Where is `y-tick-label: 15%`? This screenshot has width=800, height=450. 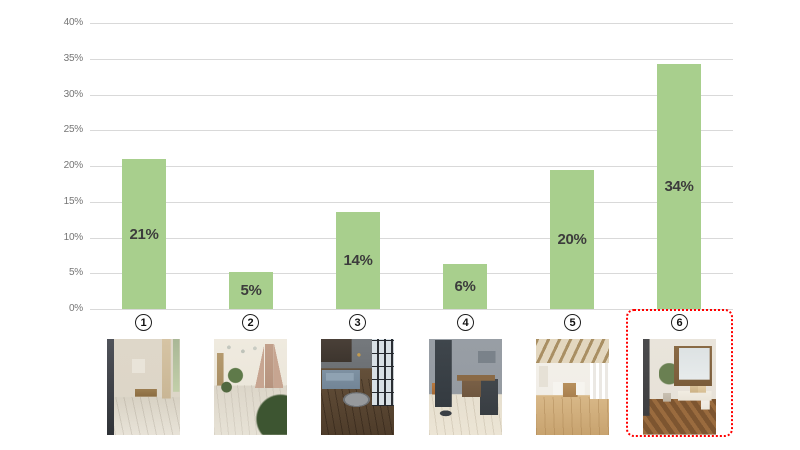 y-tick-label: 15% is located at coordinates (73, 201).